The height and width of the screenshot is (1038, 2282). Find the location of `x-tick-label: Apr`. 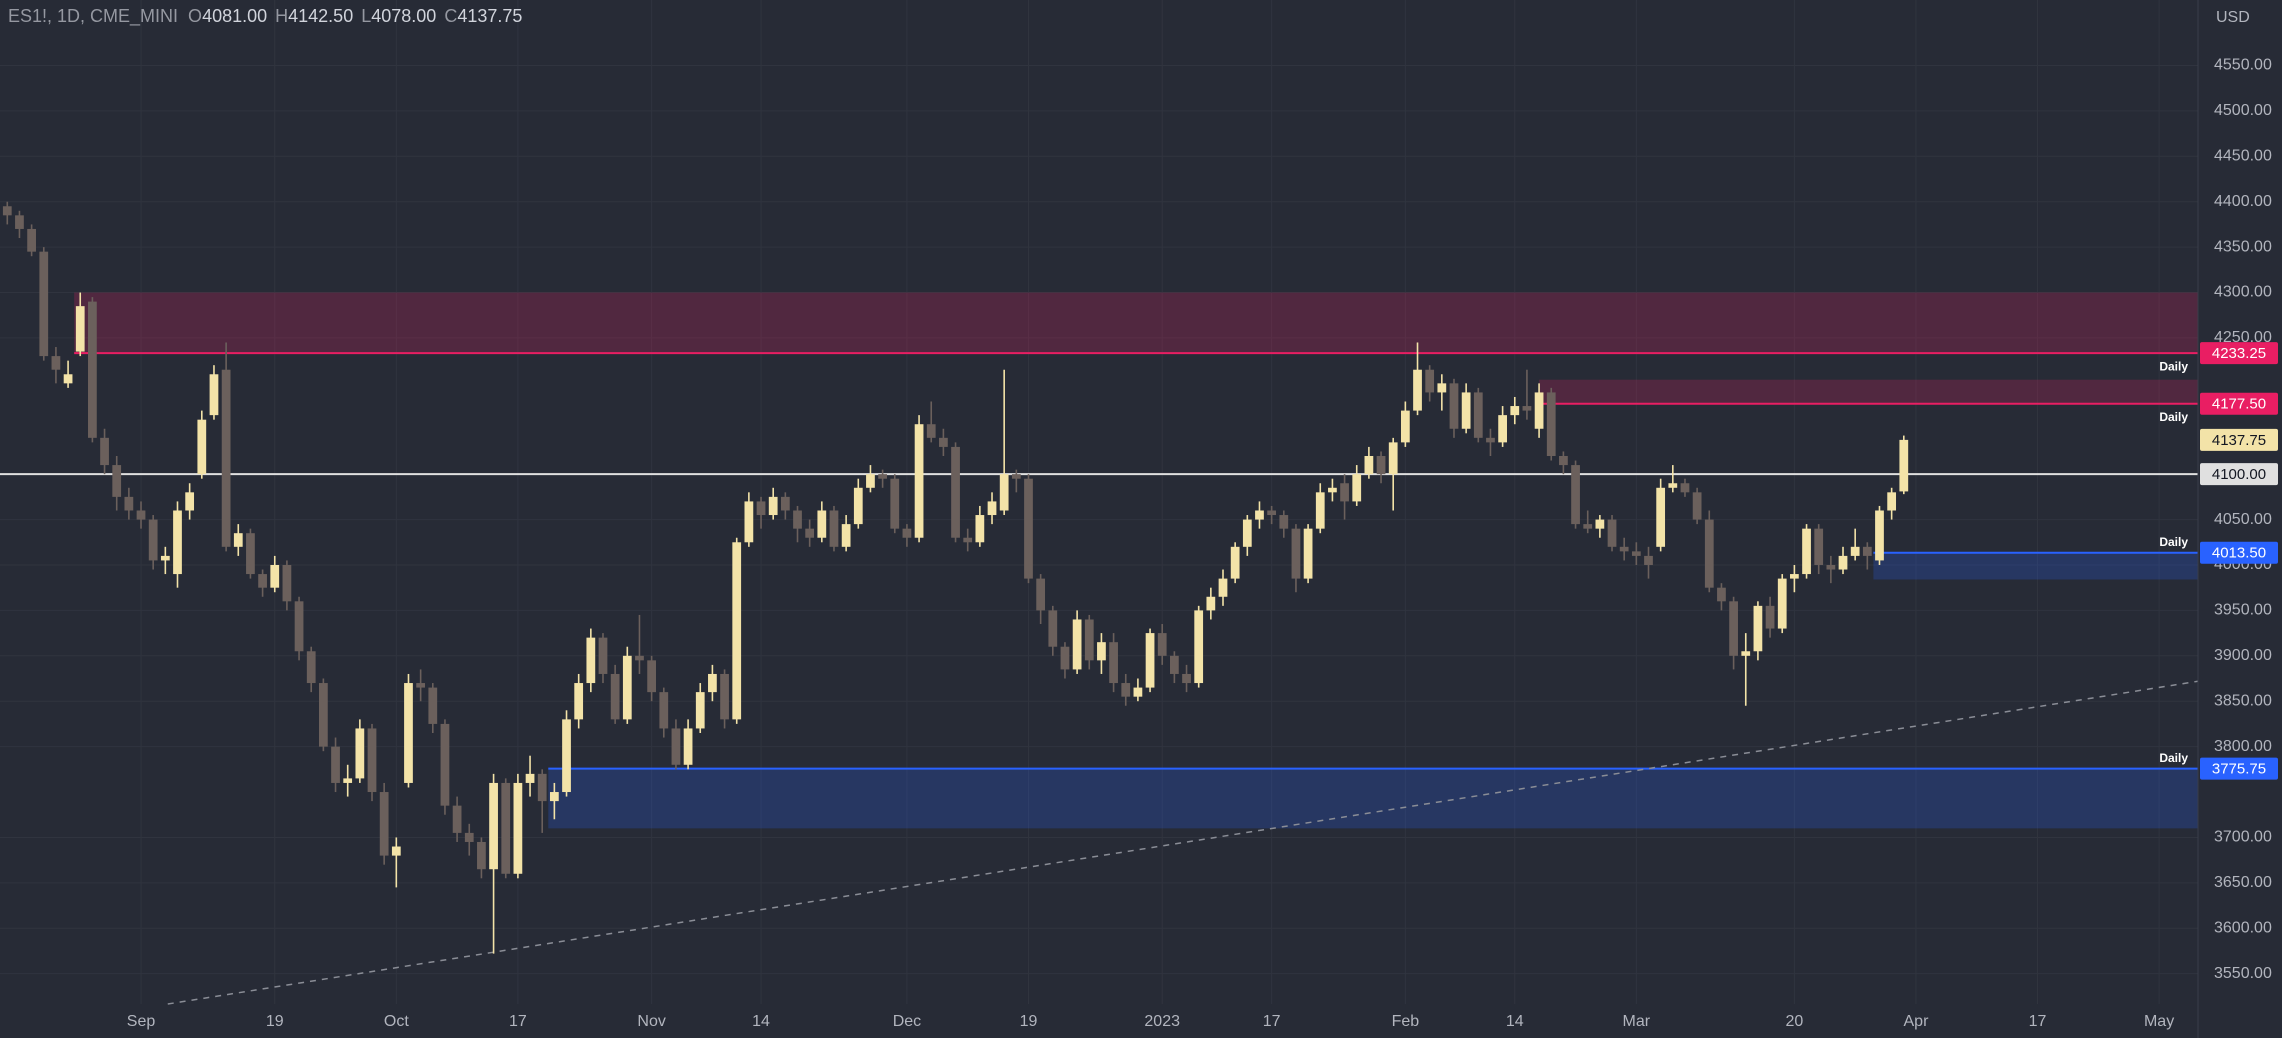

x-tick-label: Apr is located at coordinates (1917, 1021).